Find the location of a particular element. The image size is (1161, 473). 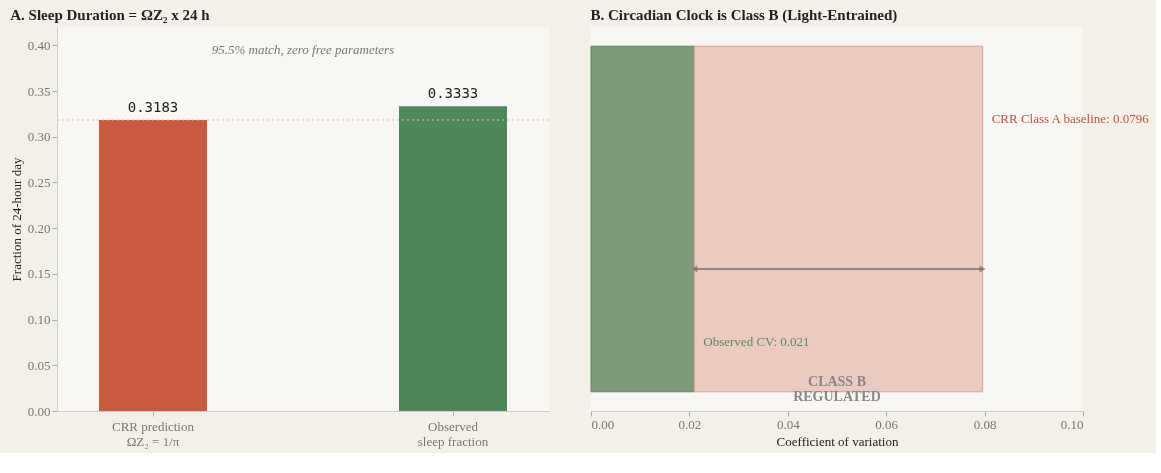

y-tick-label: 0.20 is located at coordinates (39, 228).